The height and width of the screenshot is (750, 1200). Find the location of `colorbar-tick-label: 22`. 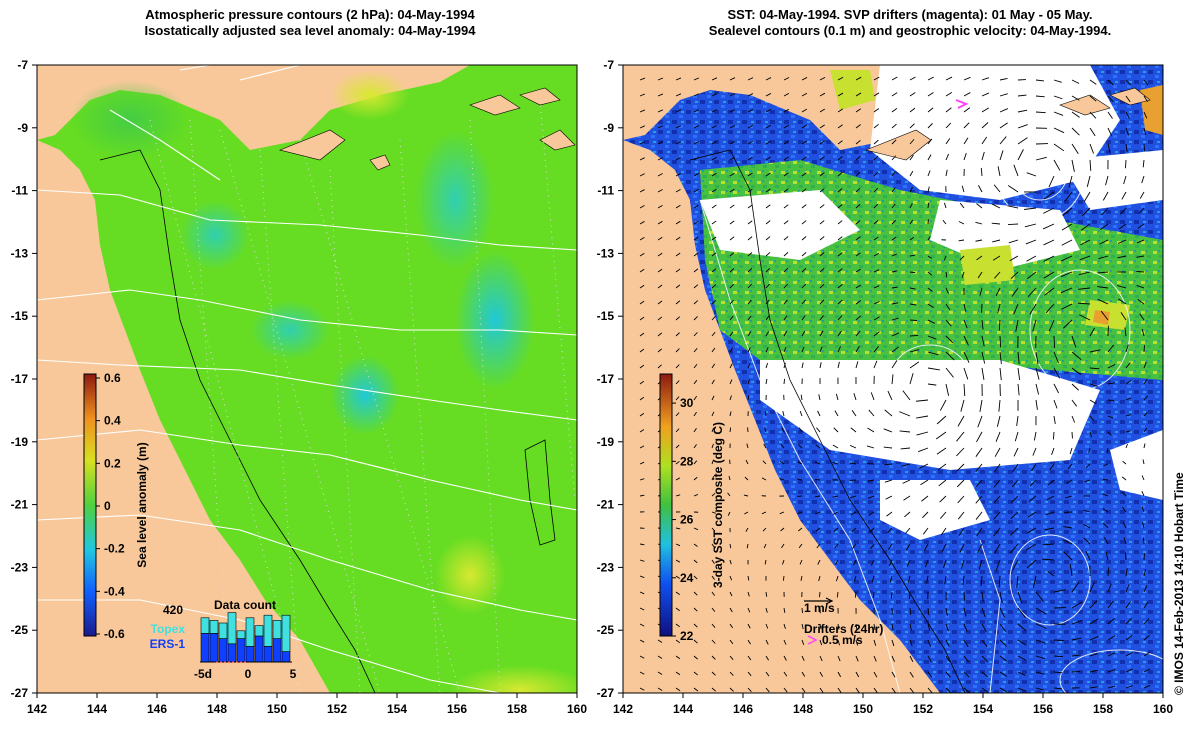

colorbar-tick-label: 22 is located at coordinates (687, 636).